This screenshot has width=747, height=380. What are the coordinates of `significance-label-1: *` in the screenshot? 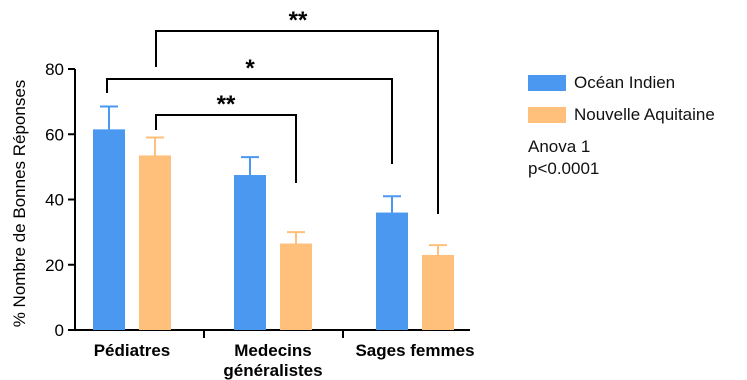 It's located at (250, 68).